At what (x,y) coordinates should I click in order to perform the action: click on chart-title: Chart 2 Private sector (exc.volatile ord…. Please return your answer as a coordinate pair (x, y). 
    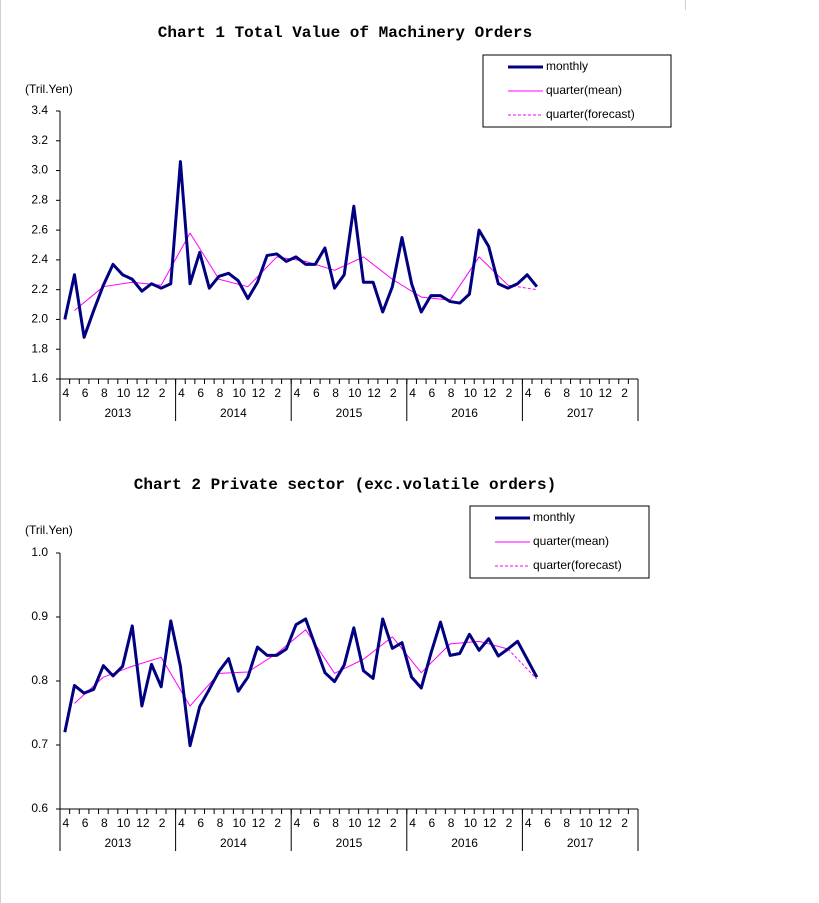
    Looking at the image, I should click on (345, 485).